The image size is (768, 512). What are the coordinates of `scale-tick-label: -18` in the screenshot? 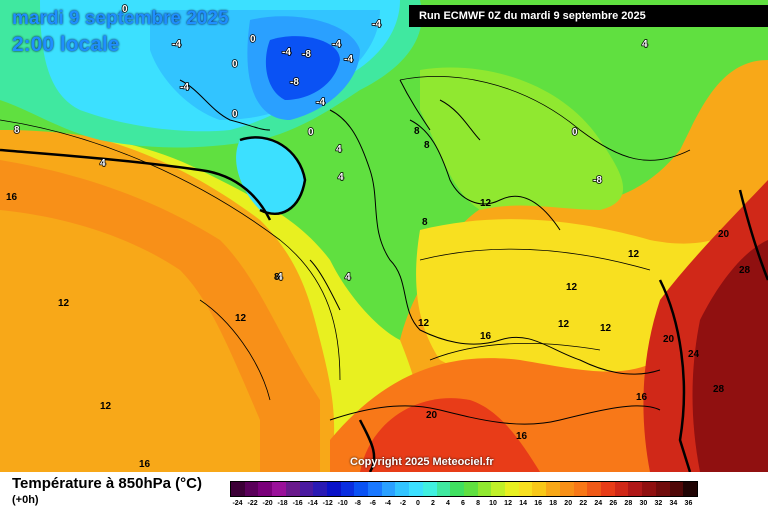 It's located at (282, 503).